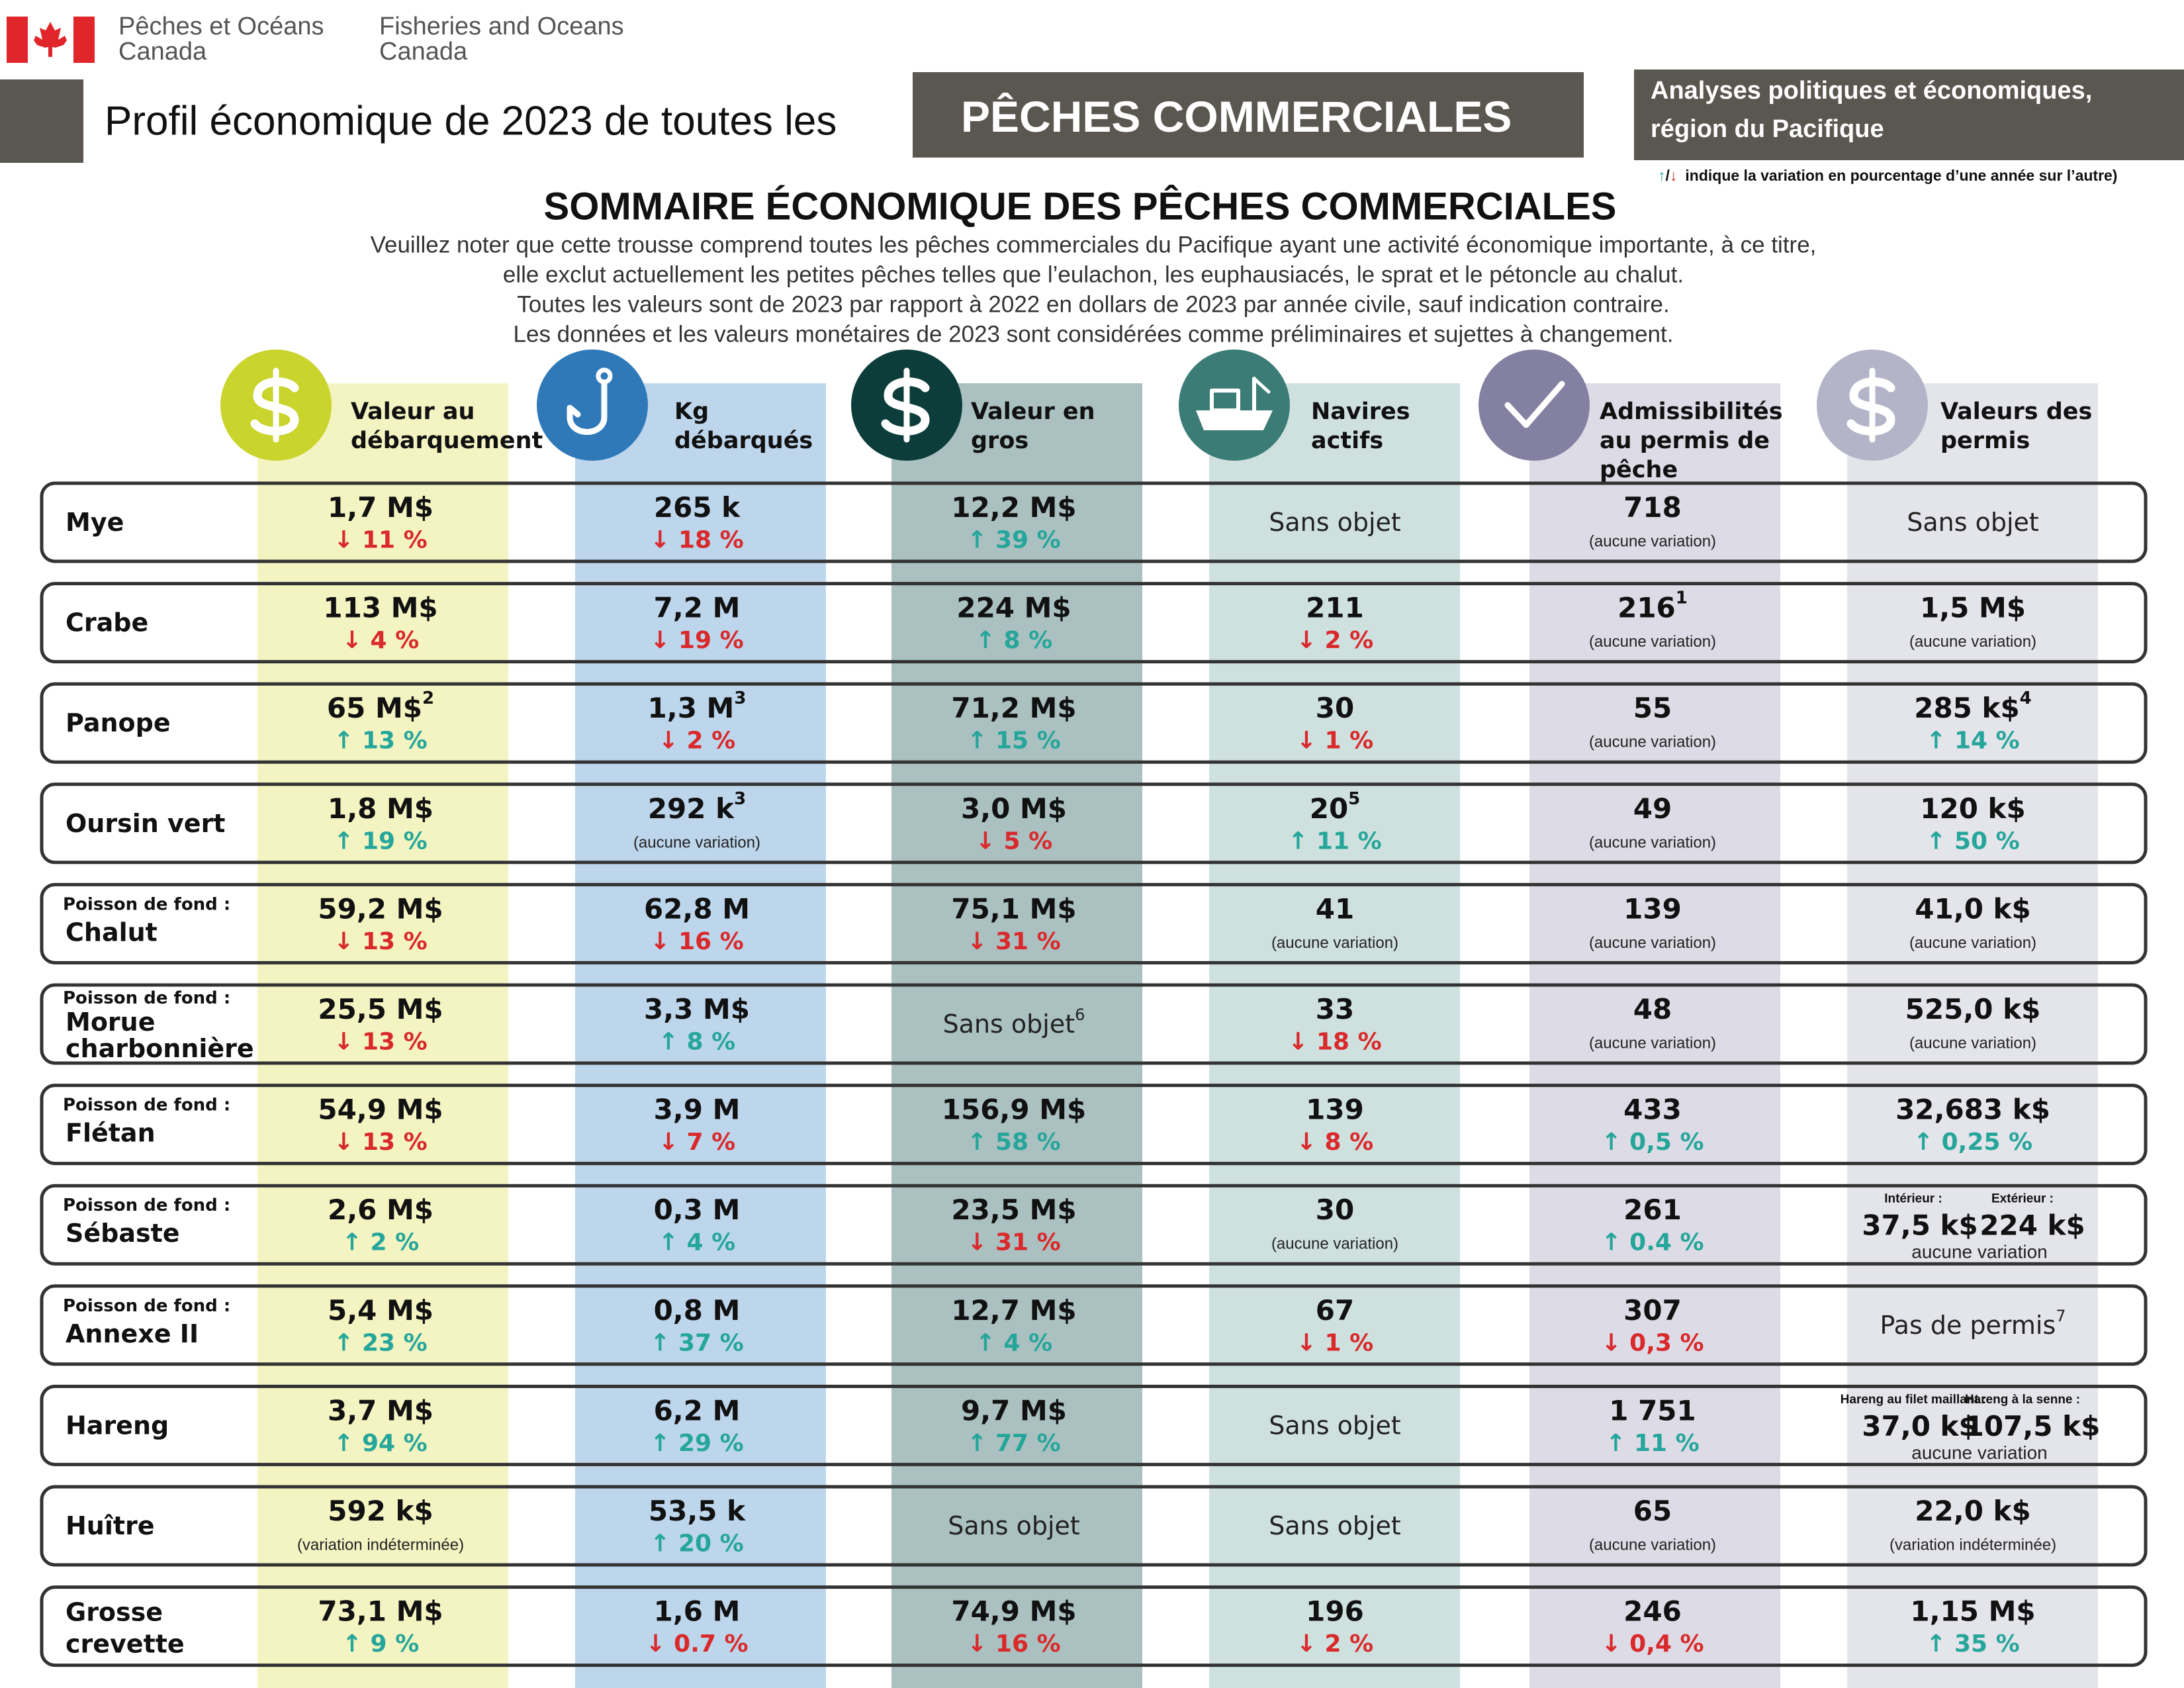  Describe the element at coordinates (744, 441) in the screenshot. I see `column-header: débarqués` at that location.